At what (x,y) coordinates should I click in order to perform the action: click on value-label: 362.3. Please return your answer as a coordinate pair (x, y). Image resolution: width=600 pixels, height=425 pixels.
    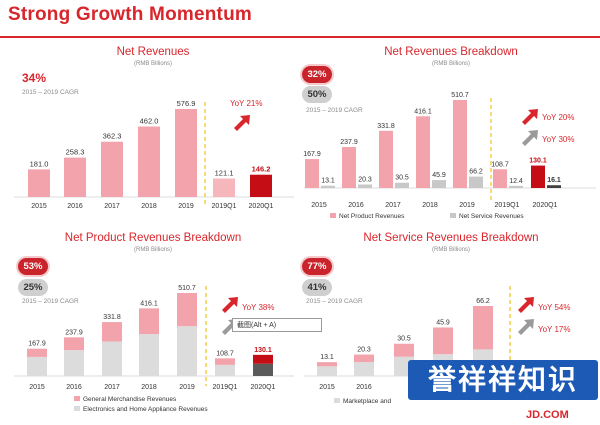
    Looking at the image, I should click on (112, 136).